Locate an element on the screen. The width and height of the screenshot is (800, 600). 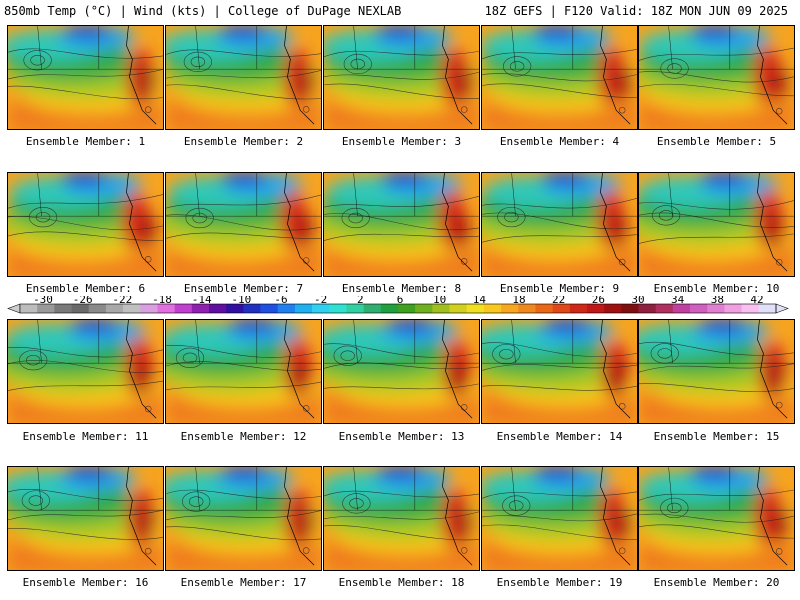
colorbar-tick-label: 42 is located at coordinates (756, 301).